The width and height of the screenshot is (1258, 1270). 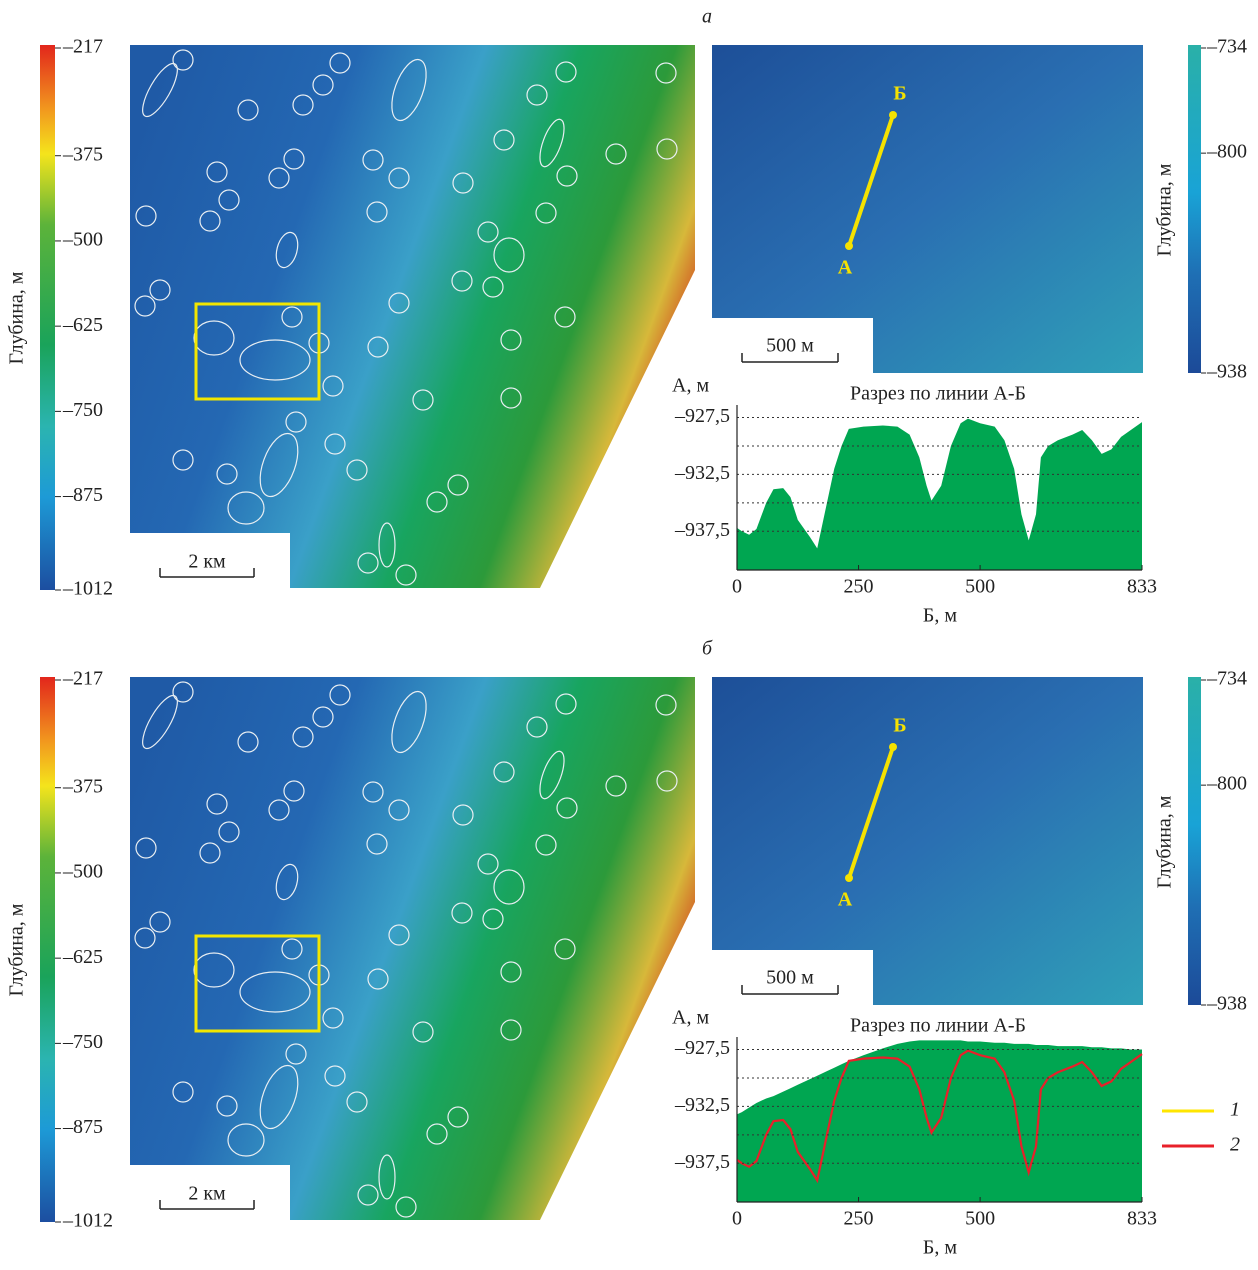 I want to click on colorbar-tick-label: –734, so click(x=1226, y=679).